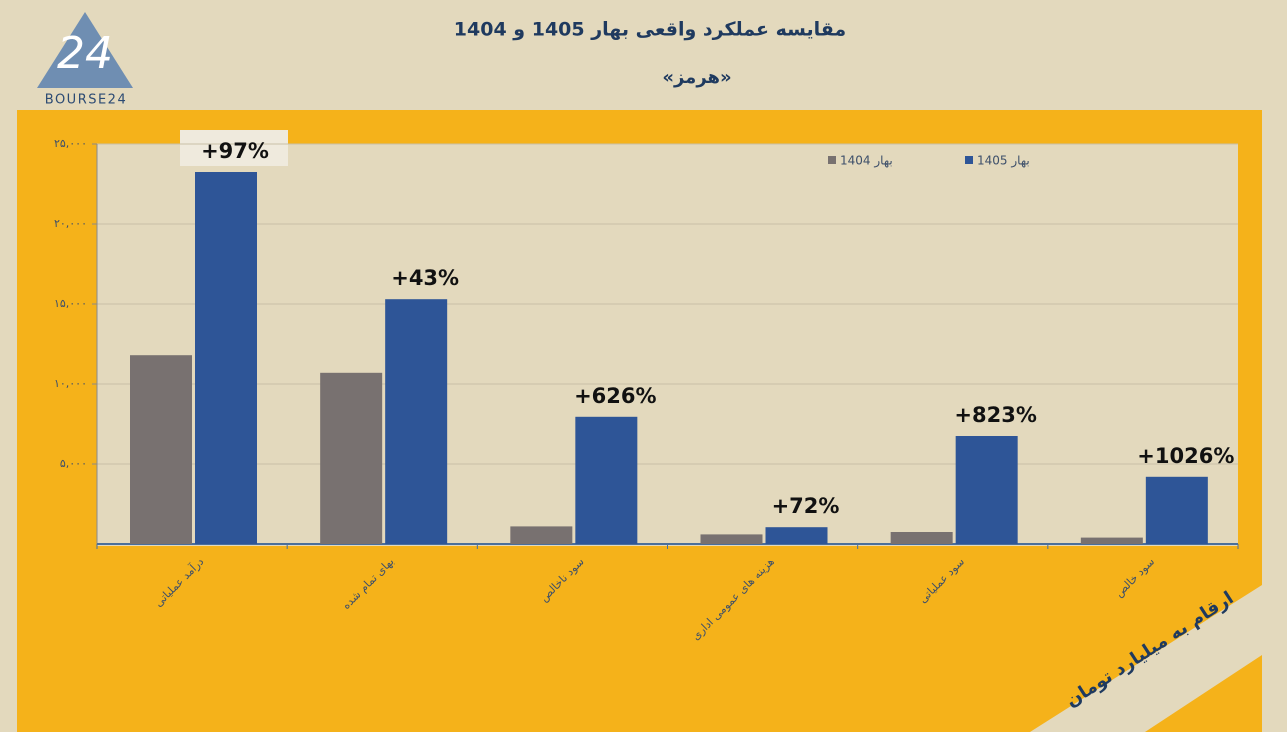  I want to click on y-tick-label: ۱۰,۰۰۰, so click(70, 383).